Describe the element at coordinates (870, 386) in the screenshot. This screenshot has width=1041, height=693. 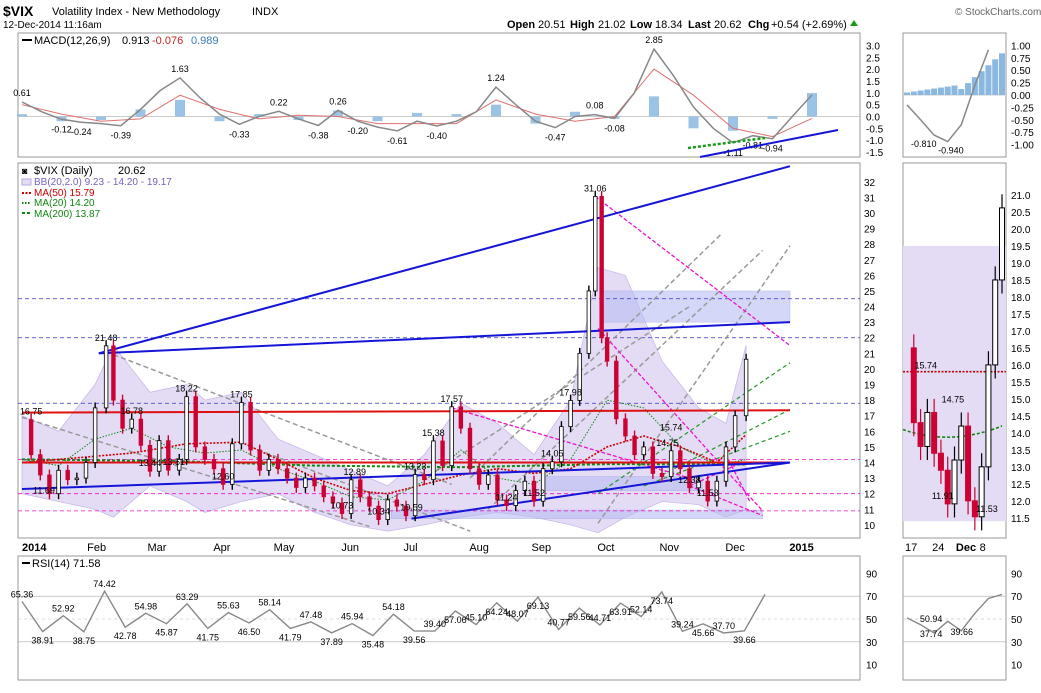
I see `price-y-tick: 19` at that location.